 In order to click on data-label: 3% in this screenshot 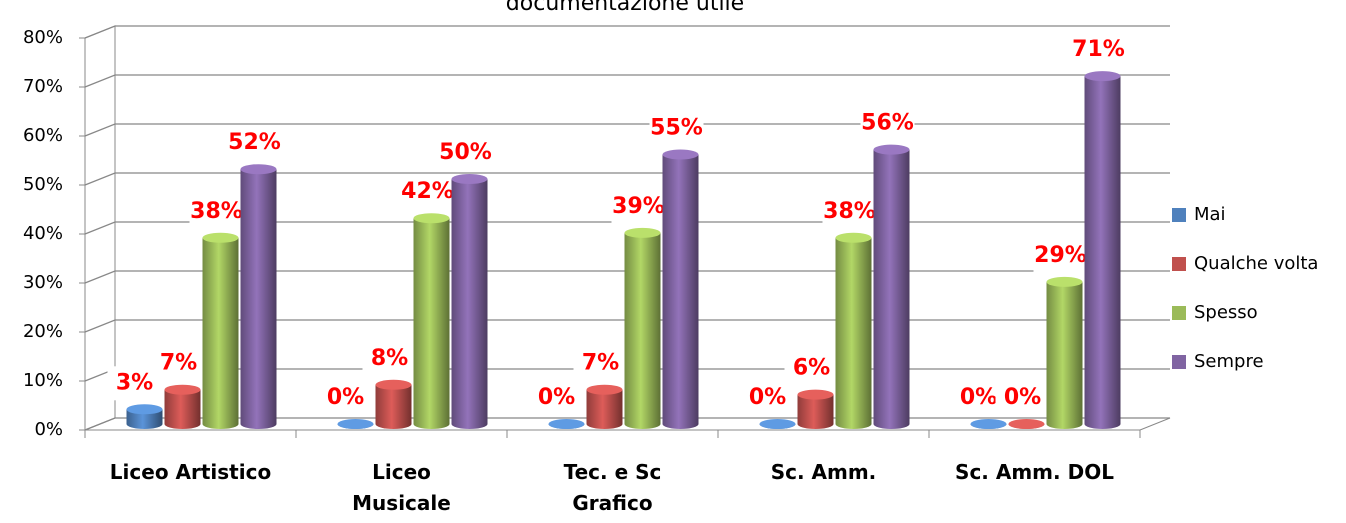, I will do `click(134, 382)`.